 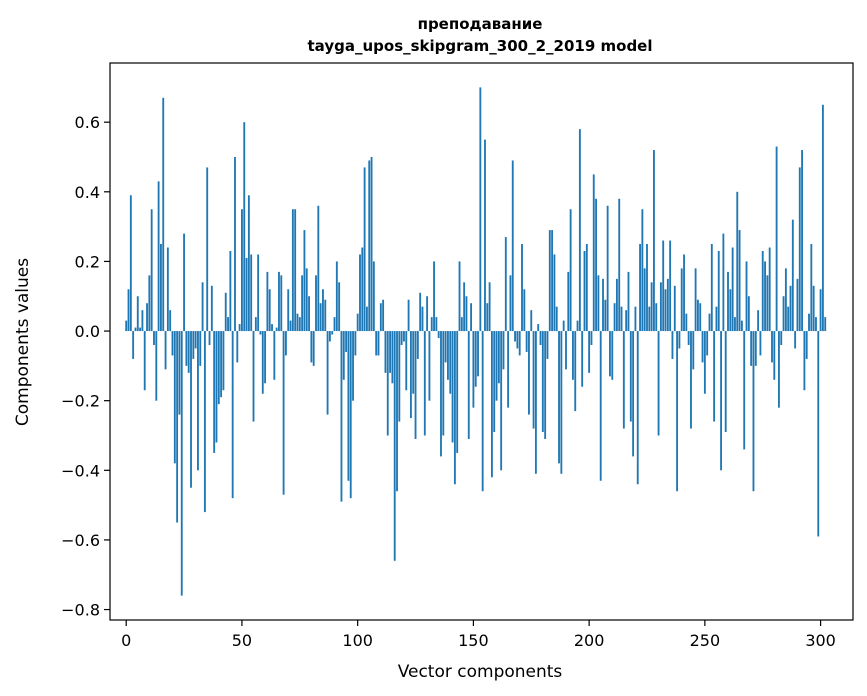 I want to click on x-tick-label-3: 150, so click(x=473, y=640).